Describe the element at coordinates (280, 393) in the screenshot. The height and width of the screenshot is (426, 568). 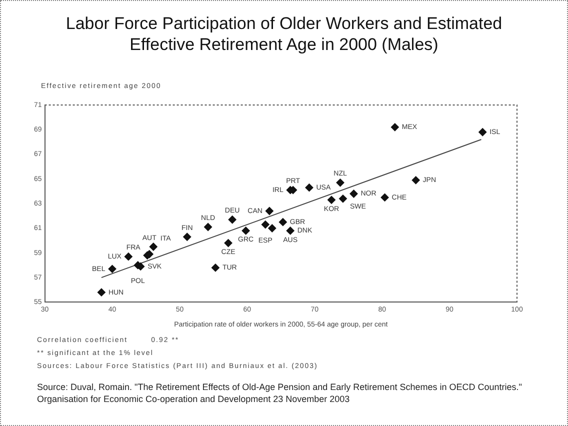
I see `source-note: Source: Duval, Romain. "The Retirement Effects of Old-Age Pension and Early Retirement Schemes in OECD Countries." Organisation for Economic Co-operation and Development 23 November 2003` at that location.